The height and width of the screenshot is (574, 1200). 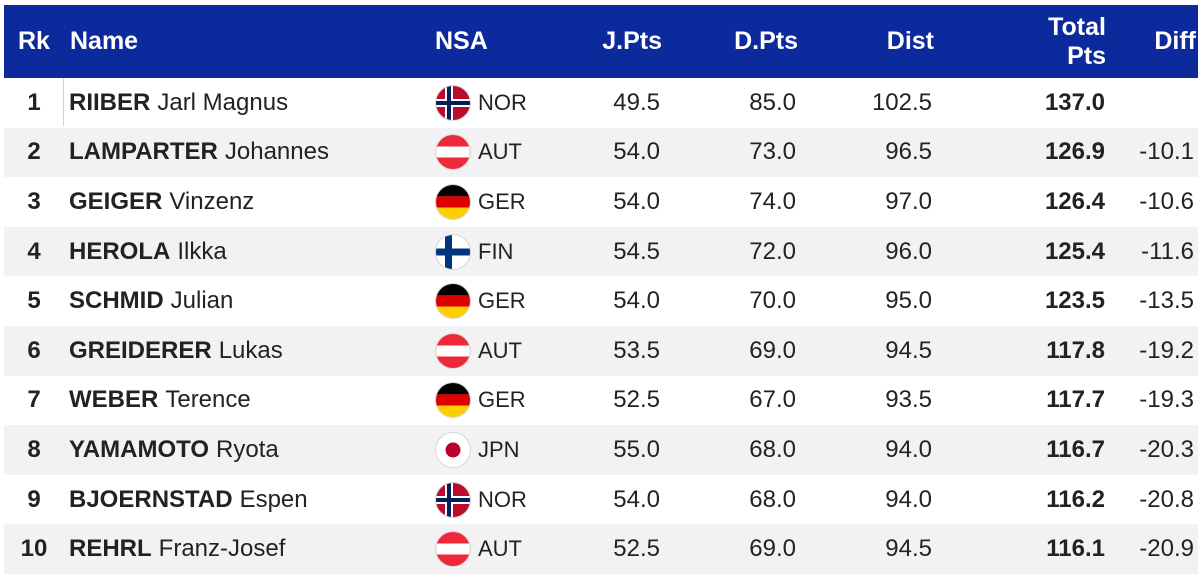 What do you see at coordinates (908, 449) in the screenshot?
I see `distance-cell: 94.0` at bounding box center [908, 449].